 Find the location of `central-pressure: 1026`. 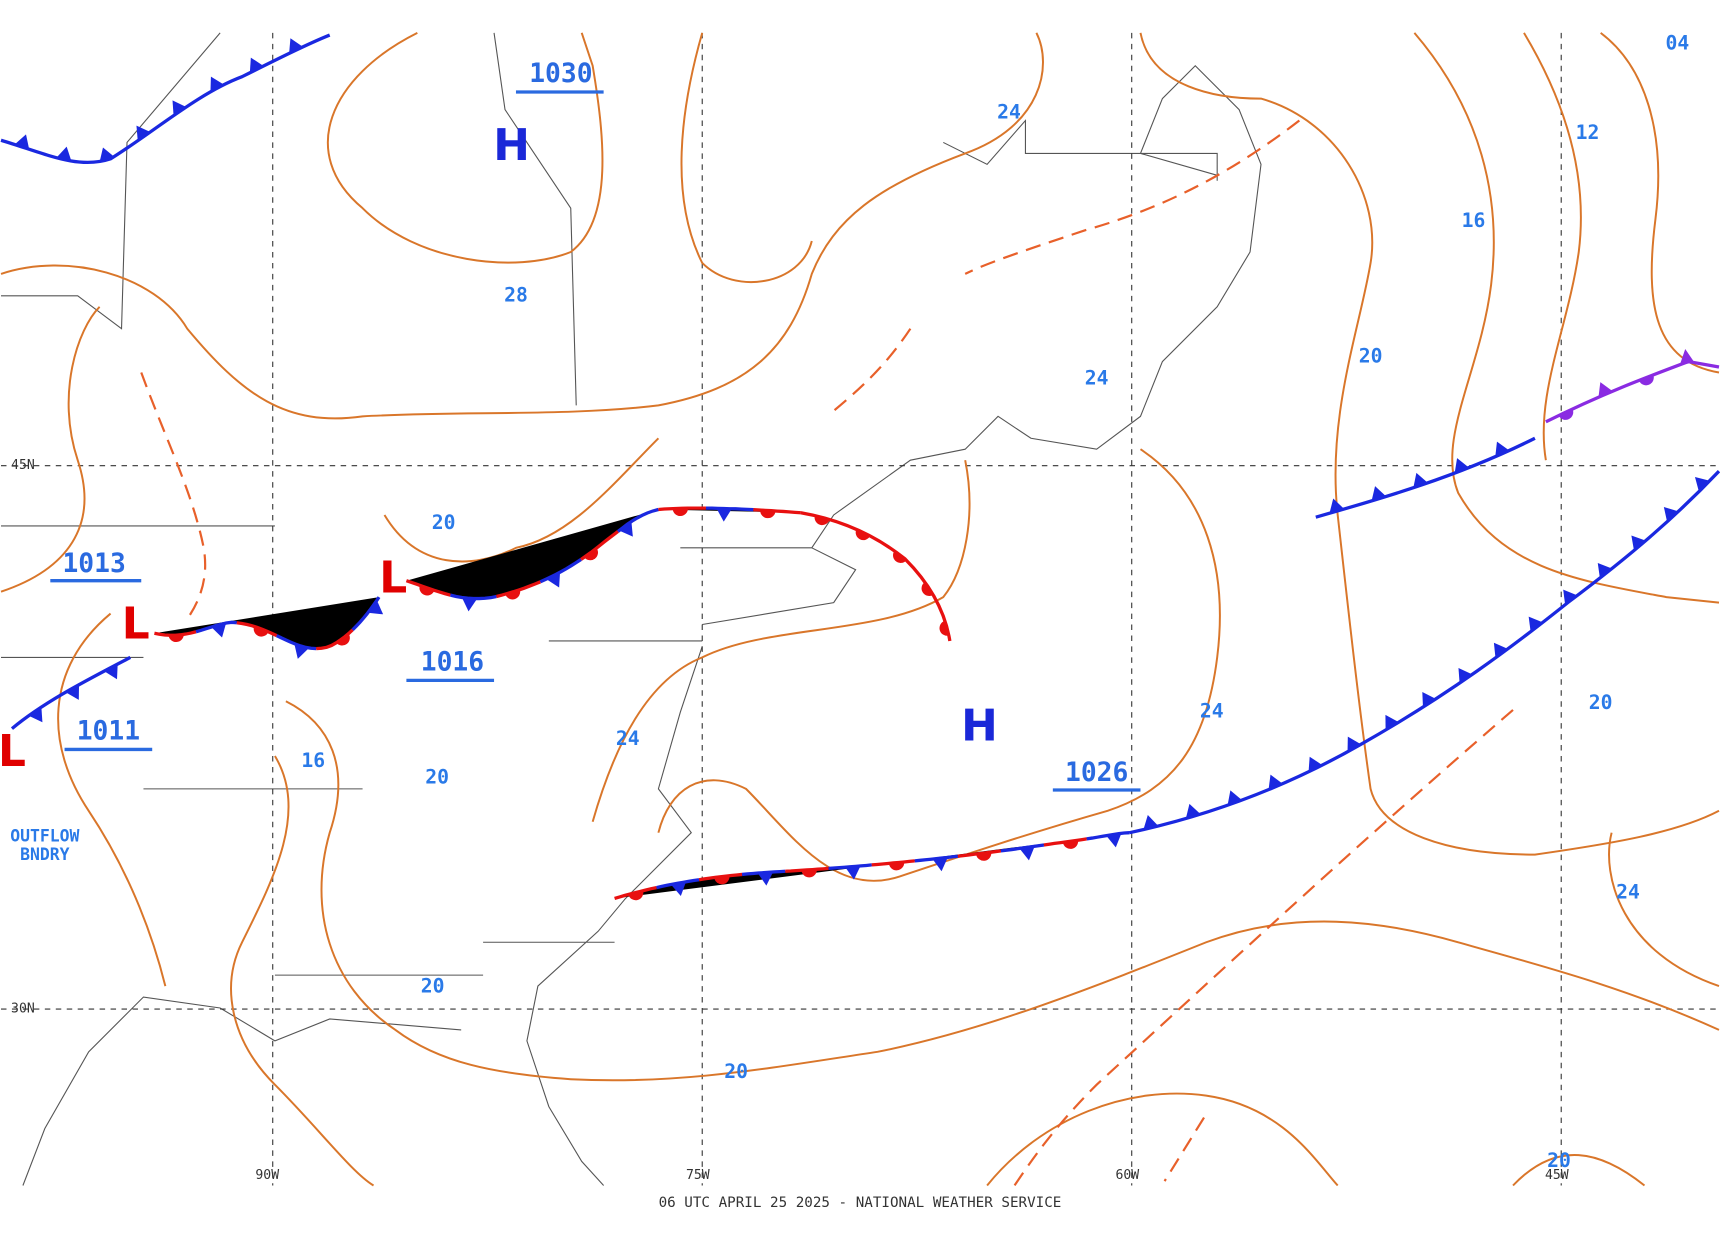

central-pressure: 1026 is located at coordinates (1096, 773).